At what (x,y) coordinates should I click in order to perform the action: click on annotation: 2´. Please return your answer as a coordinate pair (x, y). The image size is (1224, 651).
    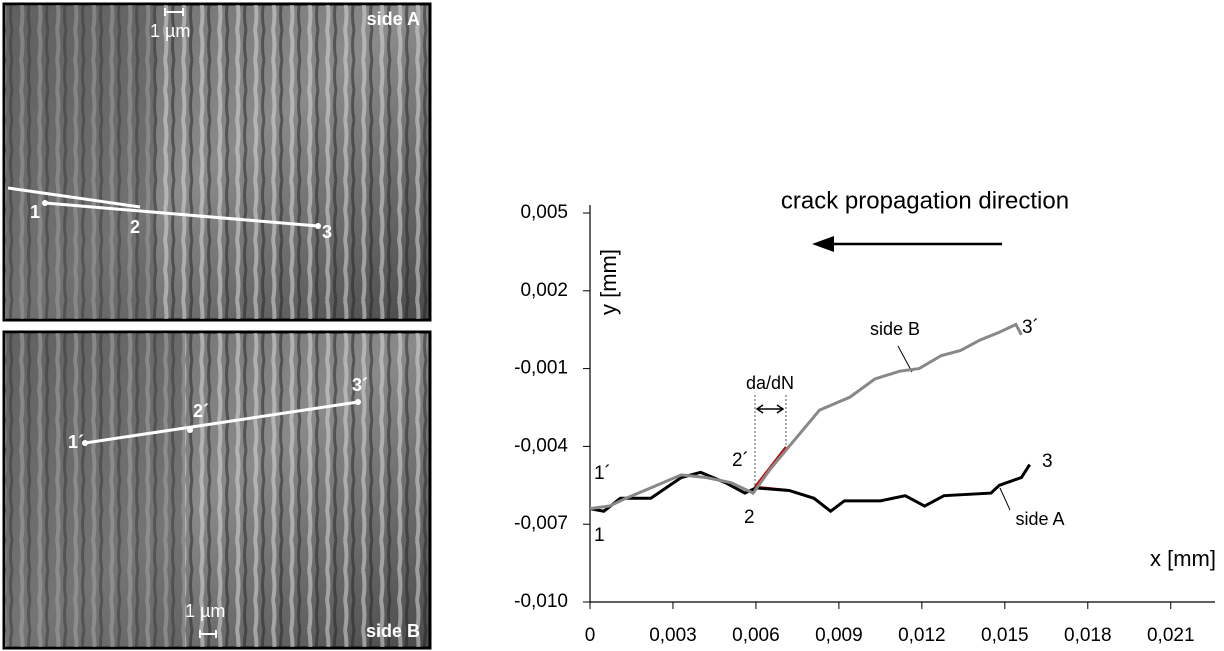
    Looking at the image, I should click on (740, 460).